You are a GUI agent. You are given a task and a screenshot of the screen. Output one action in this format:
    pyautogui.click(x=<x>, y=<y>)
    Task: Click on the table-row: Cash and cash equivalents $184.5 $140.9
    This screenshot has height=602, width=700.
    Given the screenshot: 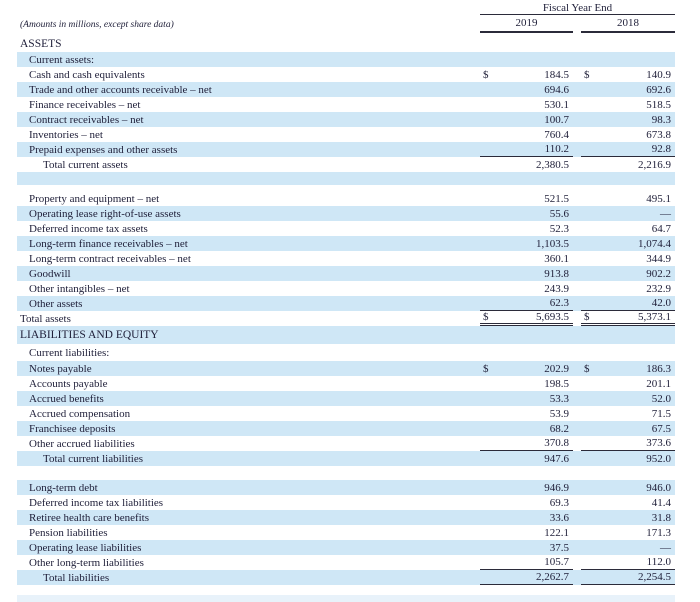 What is the action you would take?
    pyautogui.click(x=346, y=74)
    